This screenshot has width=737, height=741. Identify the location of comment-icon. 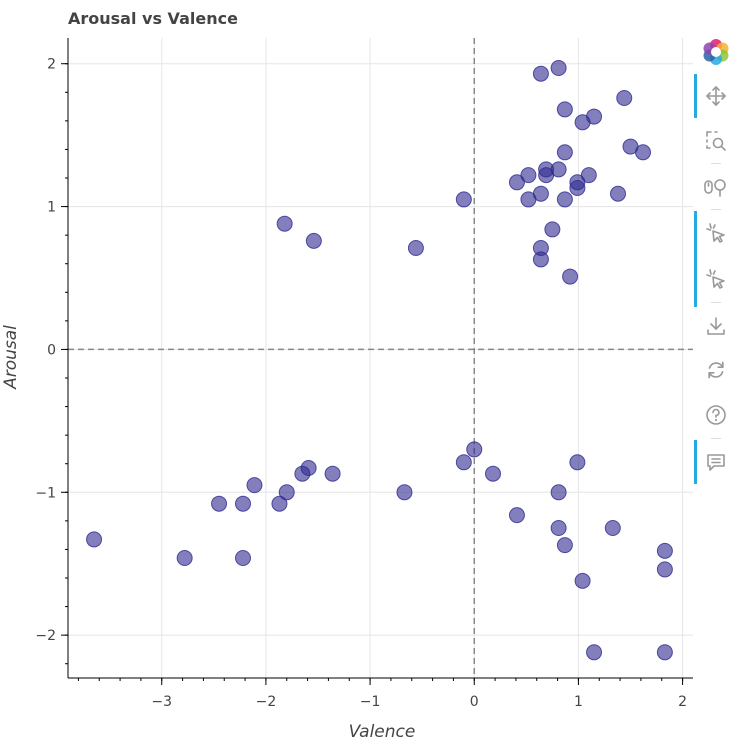
(715, 462).